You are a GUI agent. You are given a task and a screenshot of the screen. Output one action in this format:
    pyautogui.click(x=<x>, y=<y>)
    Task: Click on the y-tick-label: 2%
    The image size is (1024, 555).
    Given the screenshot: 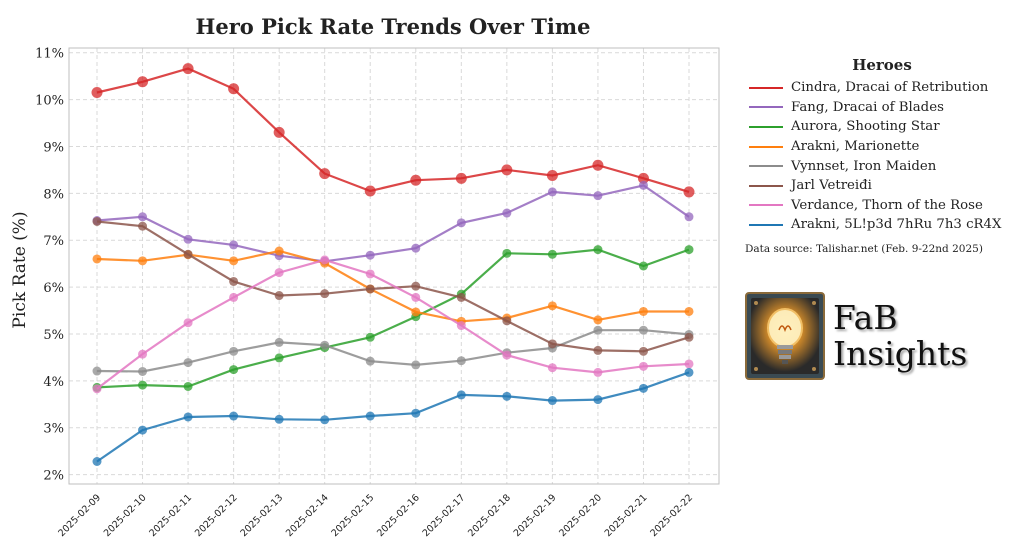 What is the action you would take?
    pyautogui.click(x=53, y=476)
    